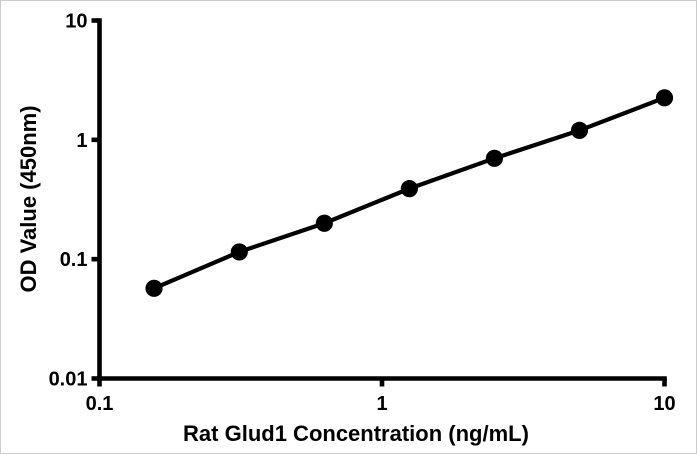 The height and width of the screenshot is (454, 697). I want to click on x-tick-label: 10, so click(664, 404).